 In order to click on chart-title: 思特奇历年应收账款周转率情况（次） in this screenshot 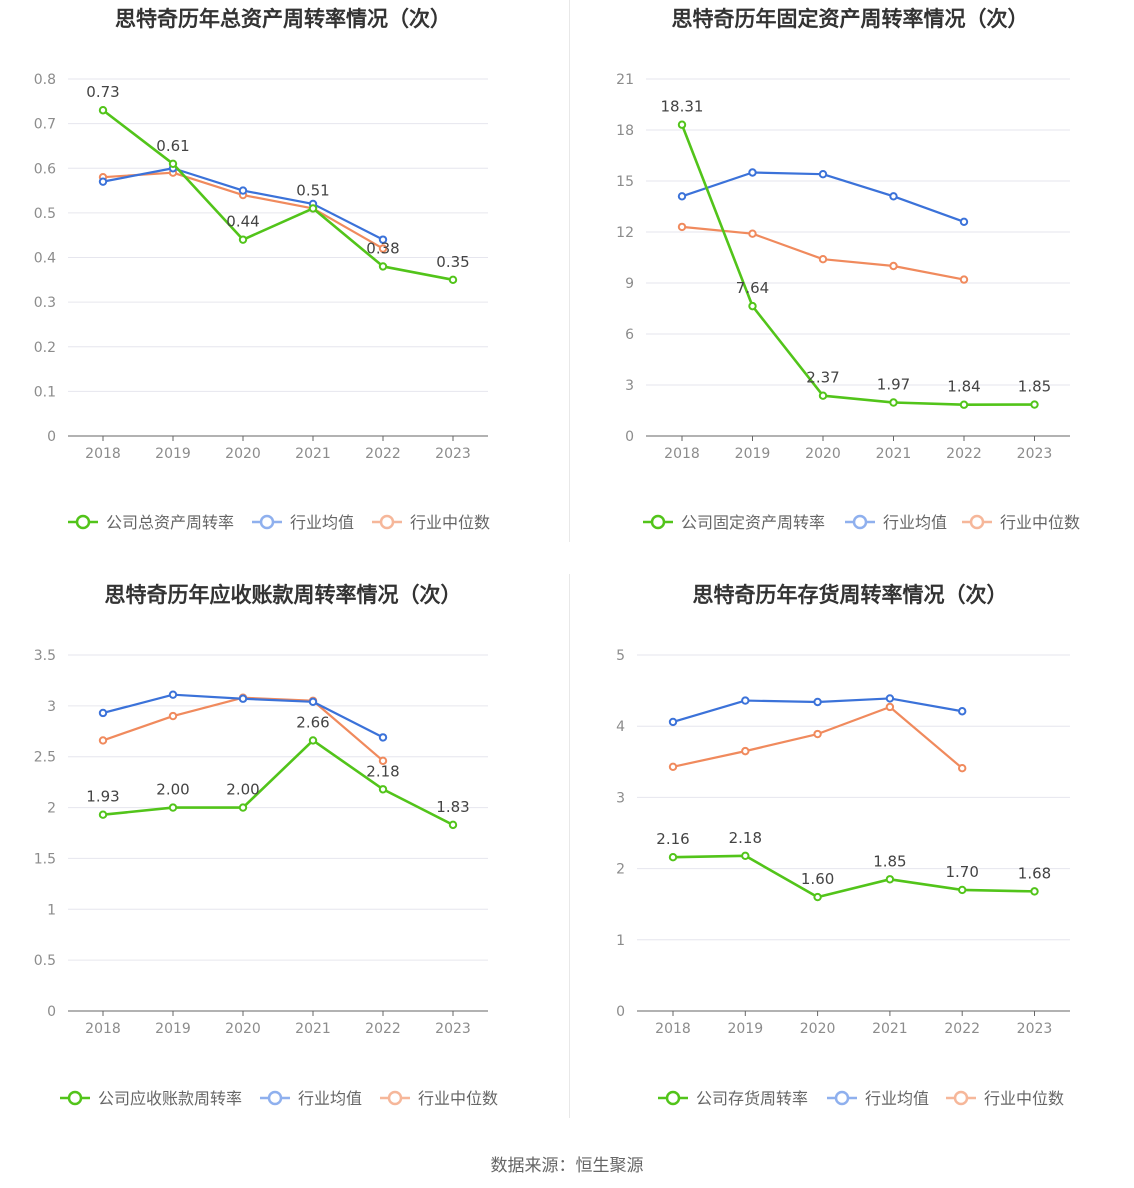, I will do `click(283, 595)`.